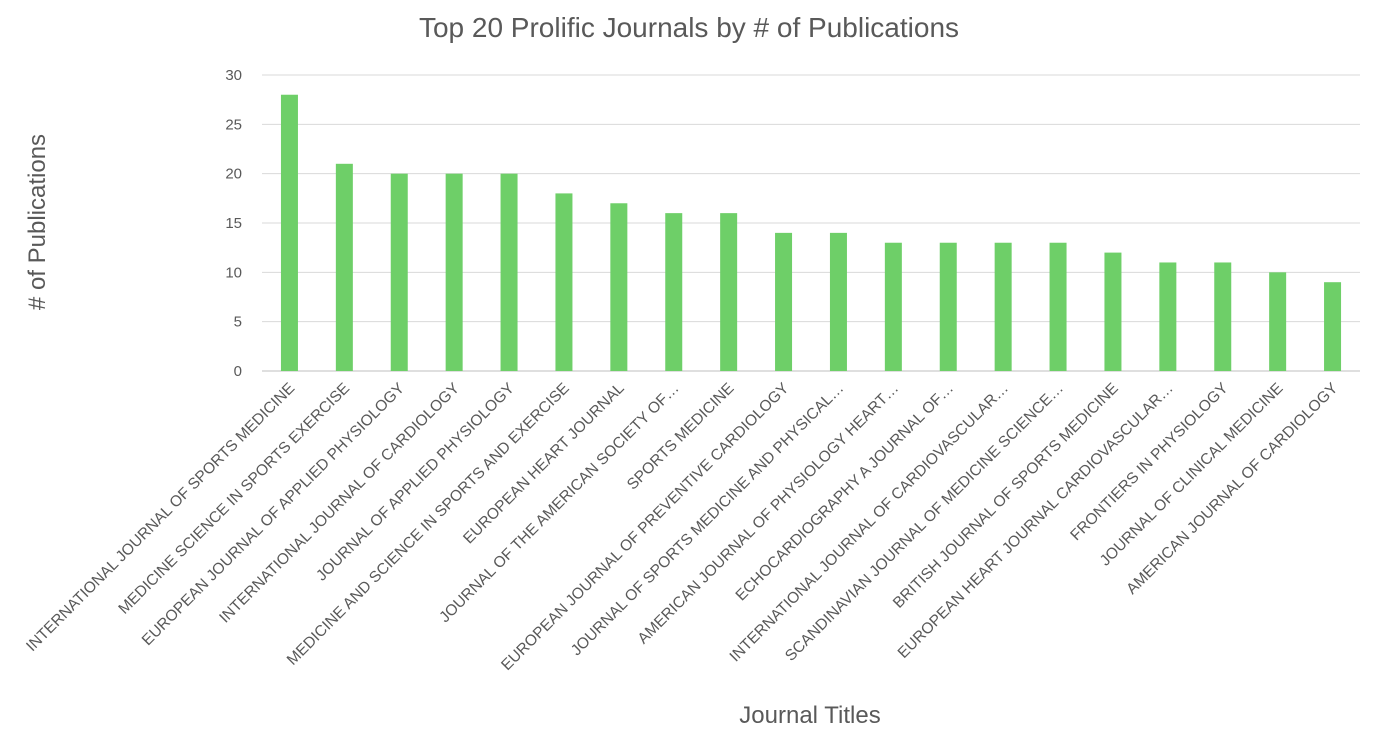  I want to click on y-tick-label: 15, so click(233, 223).